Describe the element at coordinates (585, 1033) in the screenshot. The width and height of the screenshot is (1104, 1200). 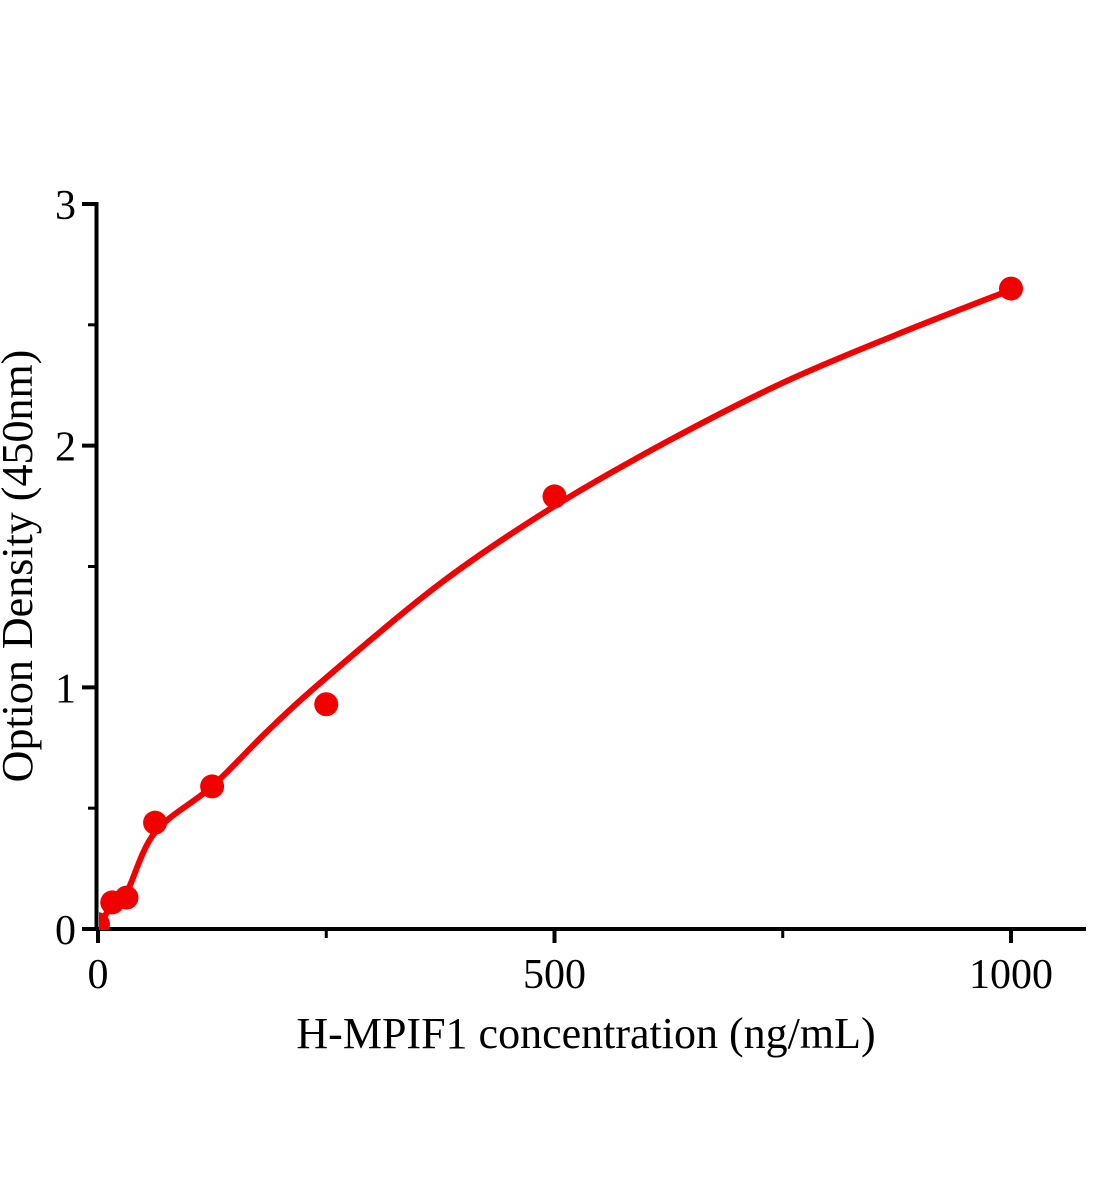
I see `x-axis-title: H-MPIF1 concentration (ng/mL)` at that location.